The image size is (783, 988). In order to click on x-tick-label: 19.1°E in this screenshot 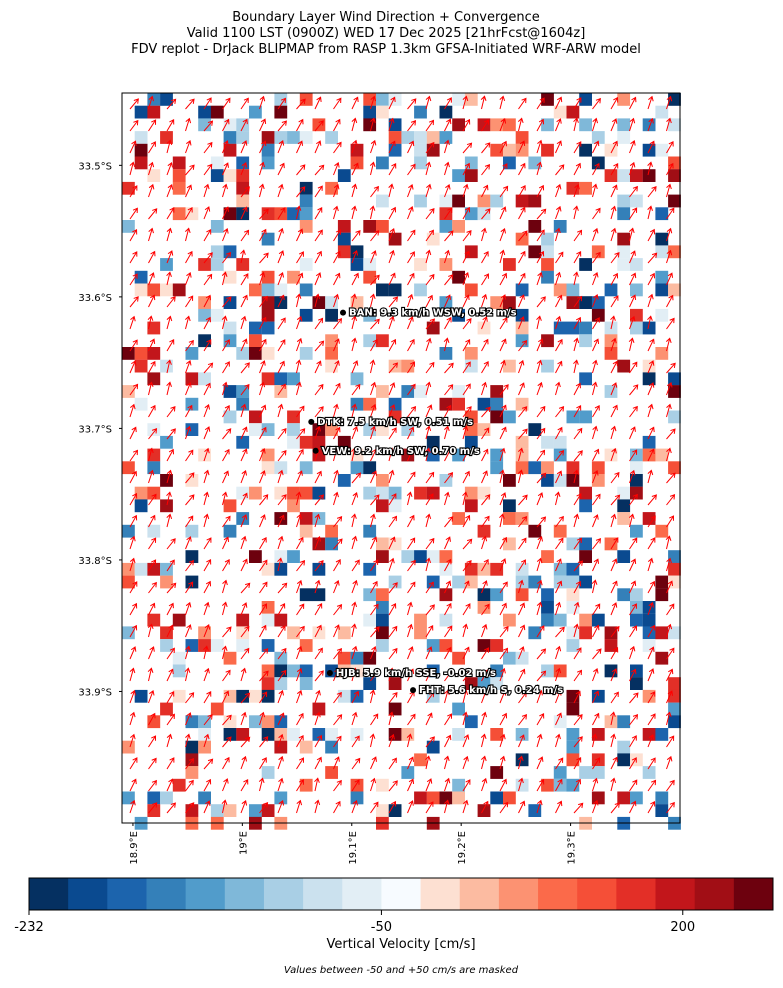, I will do `click(353, 848)`.